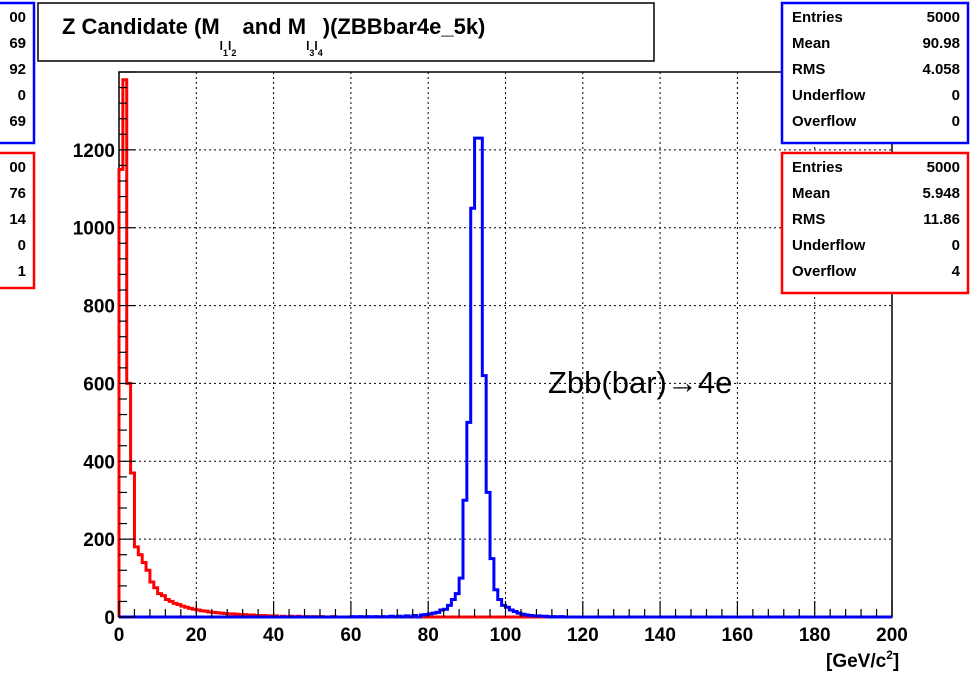 The width and height of the screenshot is (973, 682). Describe the element at coordinates (17, 69) in the screenshot. I see `stat-fragment: 92` at that location.